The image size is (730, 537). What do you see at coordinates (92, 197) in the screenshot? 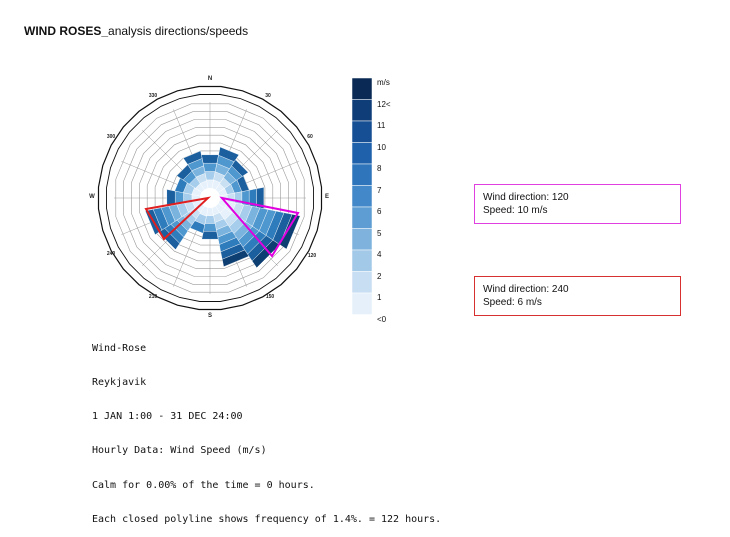
I see `compass-label-w: W` at bounding box center [92, 197].